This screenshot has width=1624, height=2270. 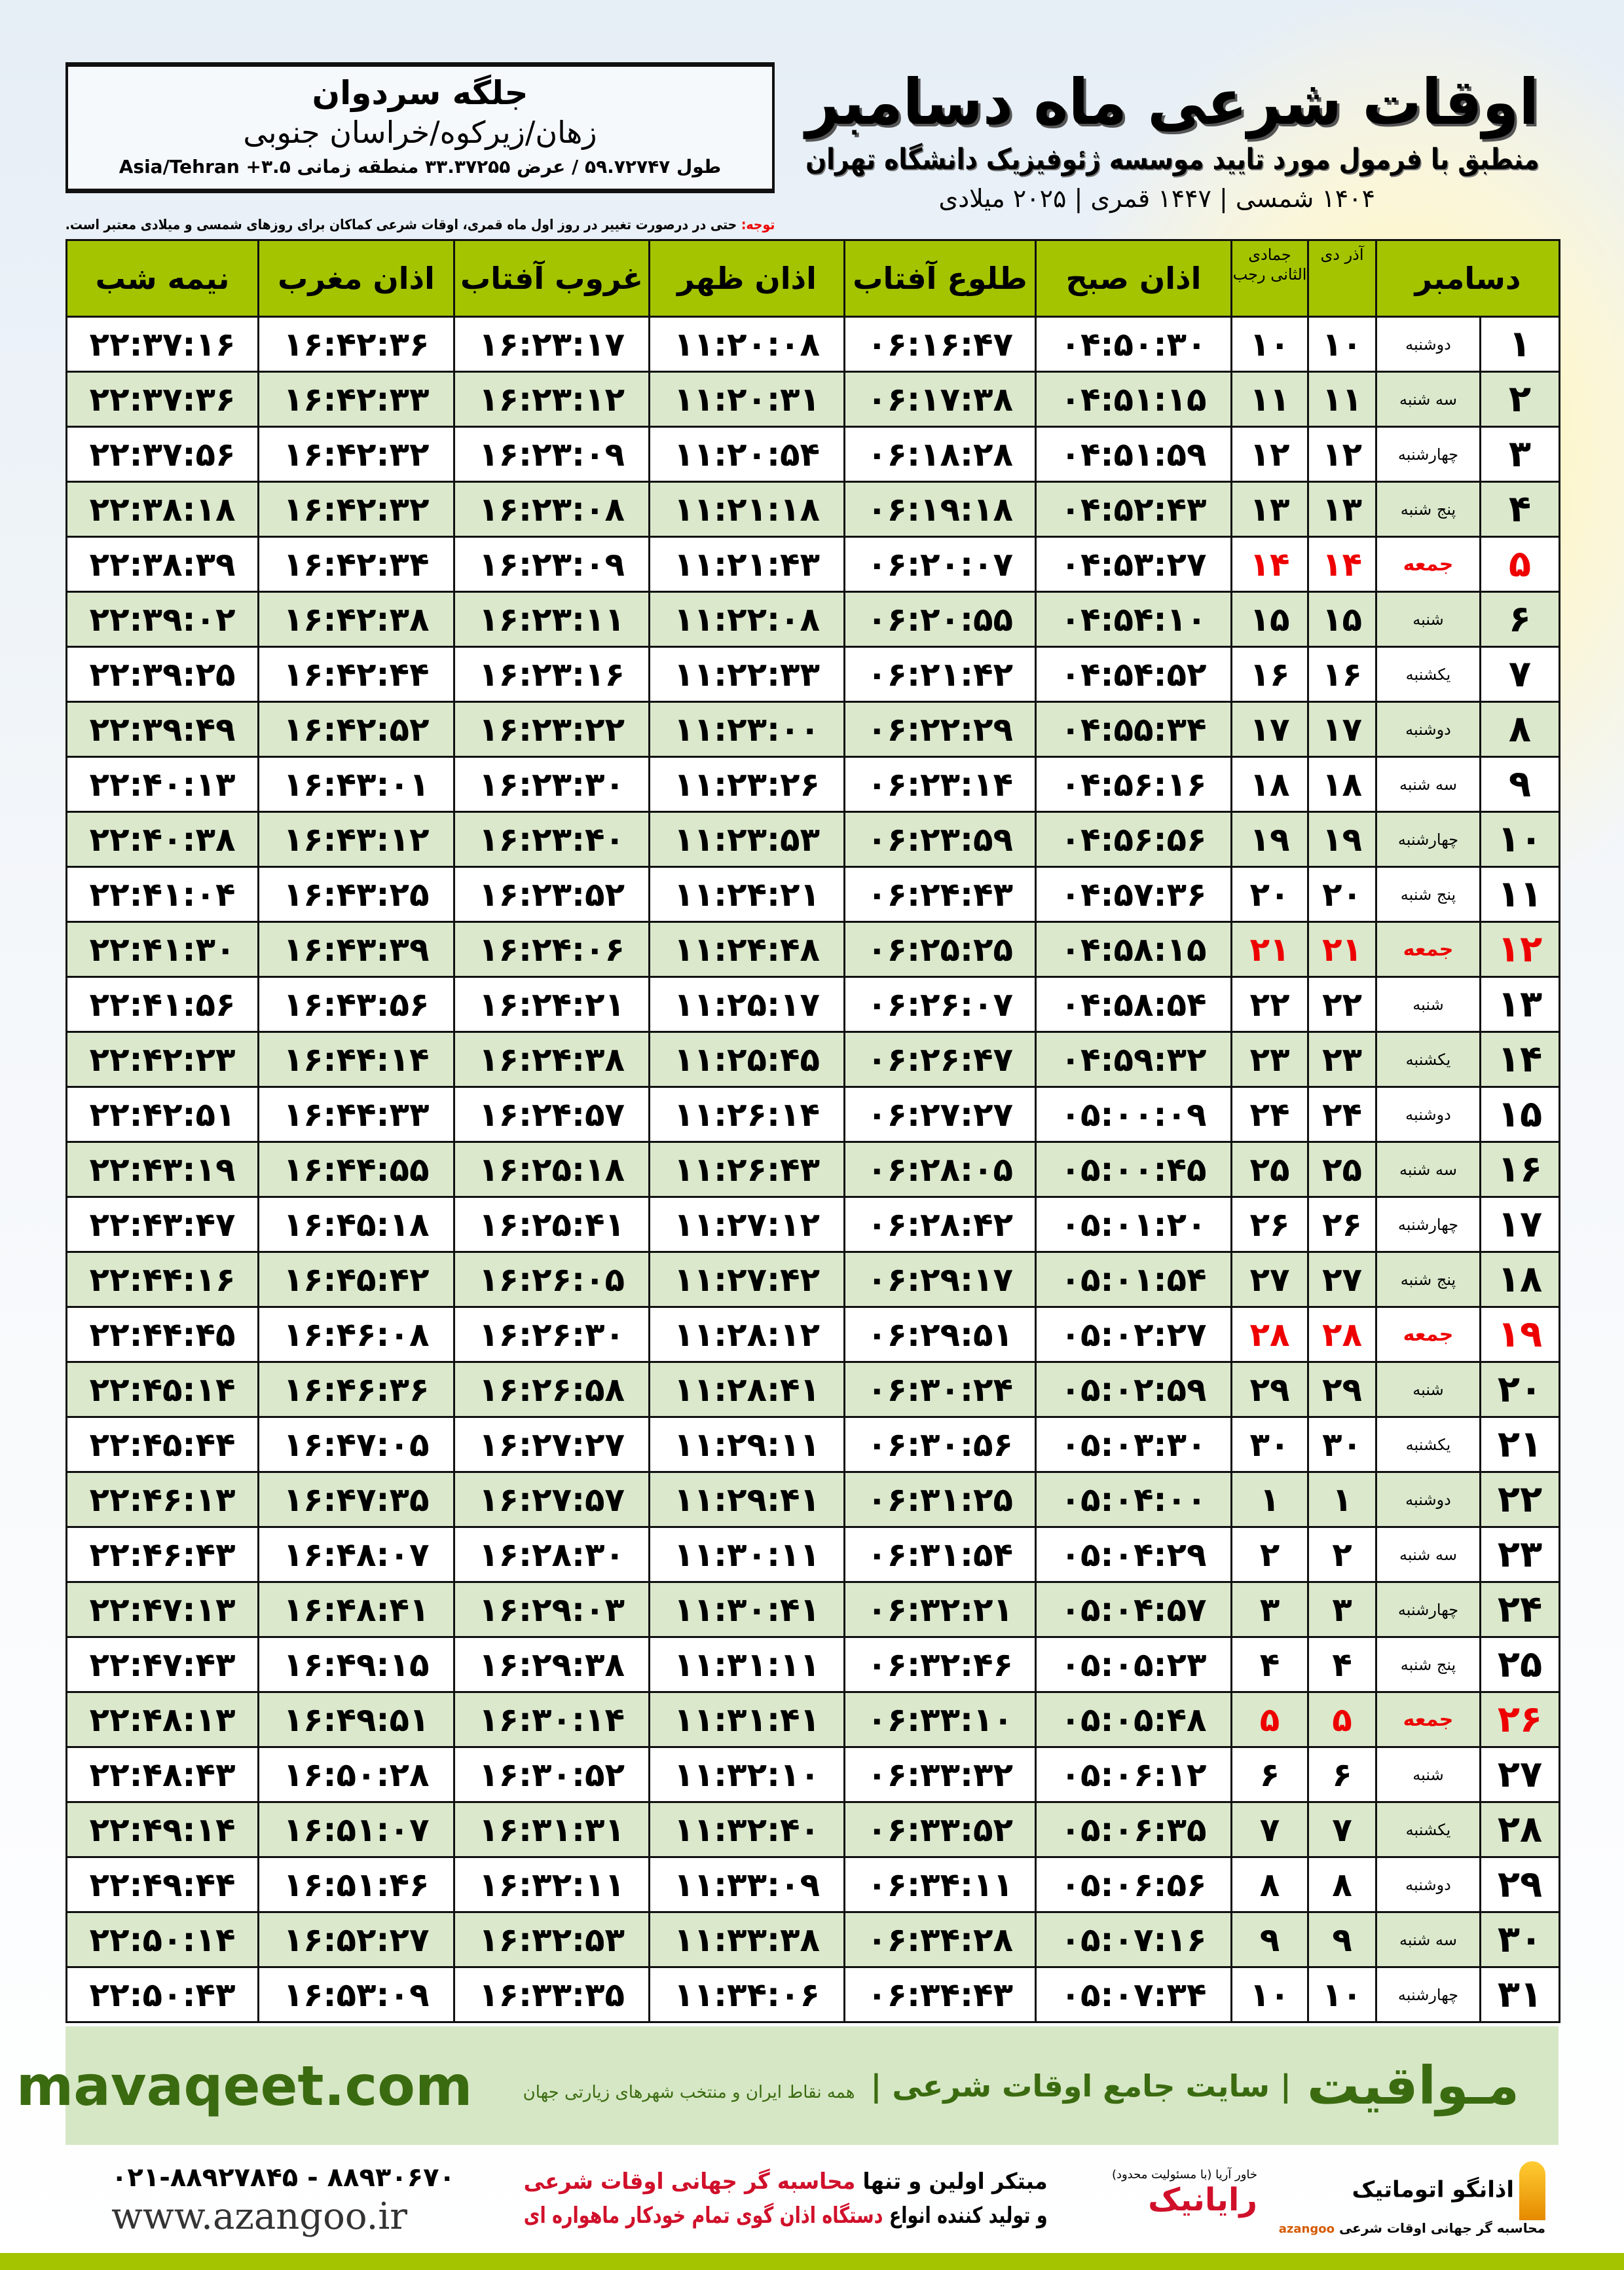 What do you see at coordinates (162, 1279) in the screenshot?
I see `nimeh-time: ۲۲:۴۴:۱۶` at bounding box center [162, 1279].